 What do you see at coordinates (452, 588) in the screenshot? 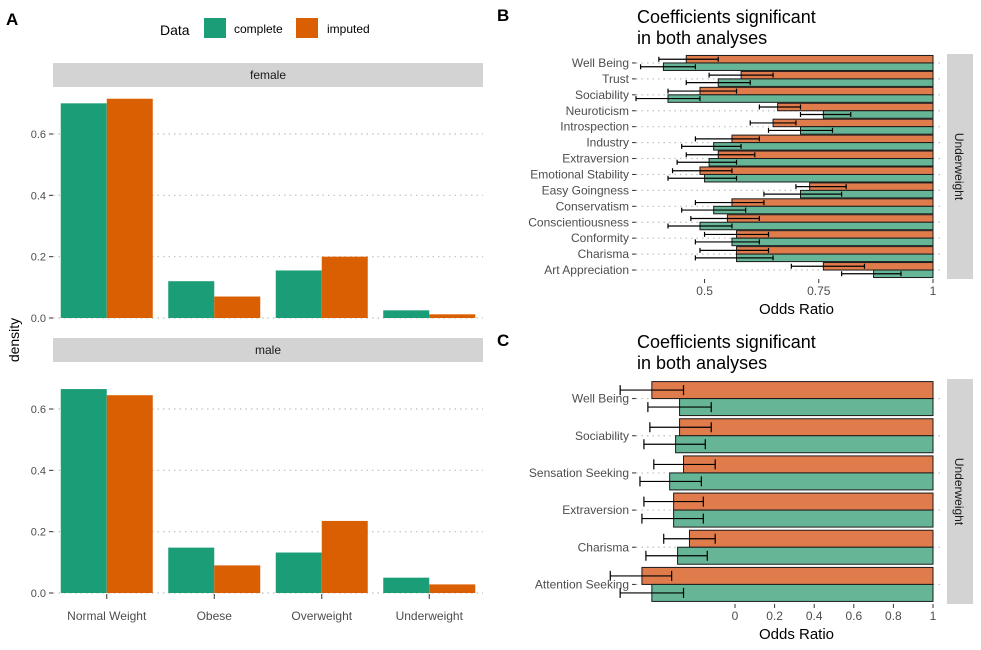
I see `bar-imputed-male-underweight` at bounding box center [452, 588].